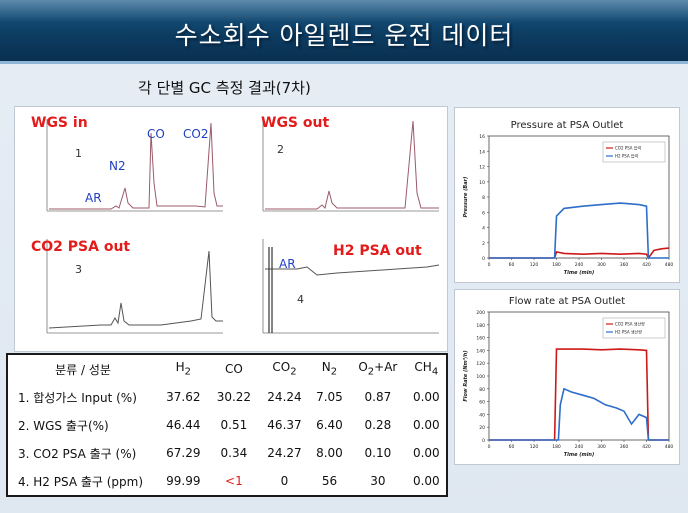 The height and width of the screenshot is (513, 688). Describe the element at coordinates (284, 397) in the screenshot. I see `cell: 24.24` at that location.